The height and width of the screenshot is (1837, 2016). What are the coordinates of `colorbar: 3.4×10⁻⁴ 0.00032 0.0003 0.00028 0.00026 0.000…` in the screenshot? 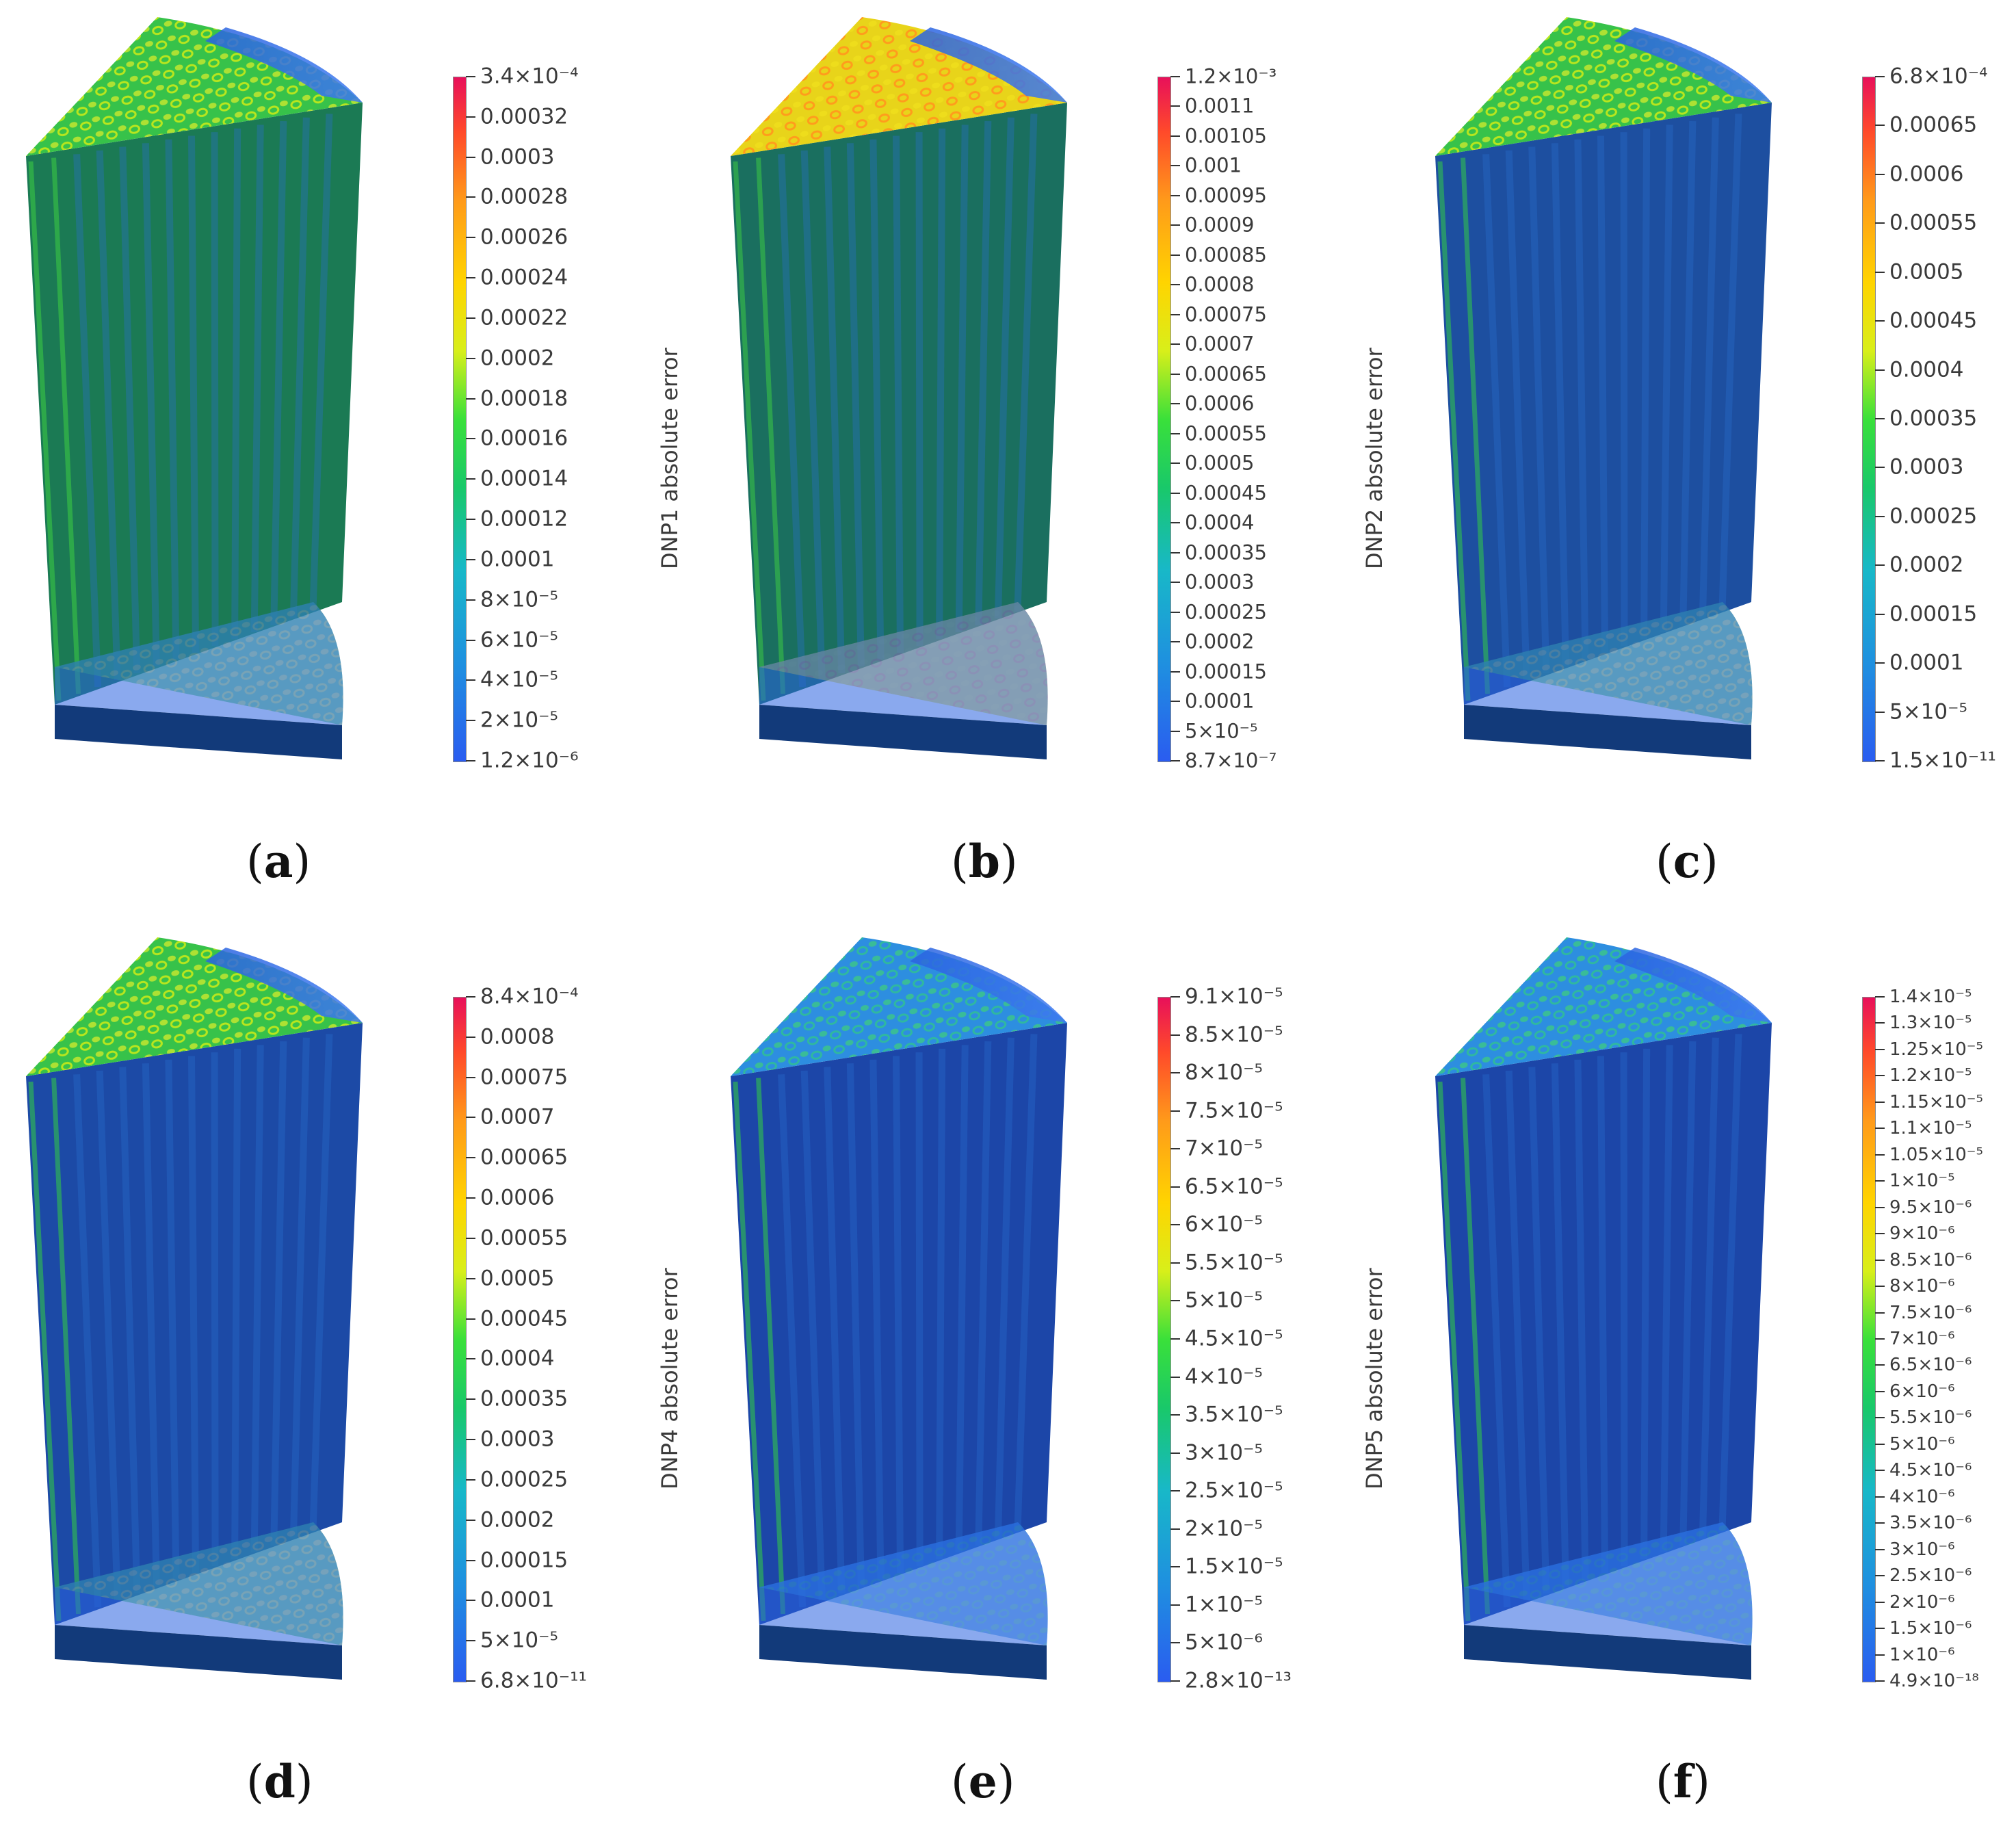 It's located at (569, 420).